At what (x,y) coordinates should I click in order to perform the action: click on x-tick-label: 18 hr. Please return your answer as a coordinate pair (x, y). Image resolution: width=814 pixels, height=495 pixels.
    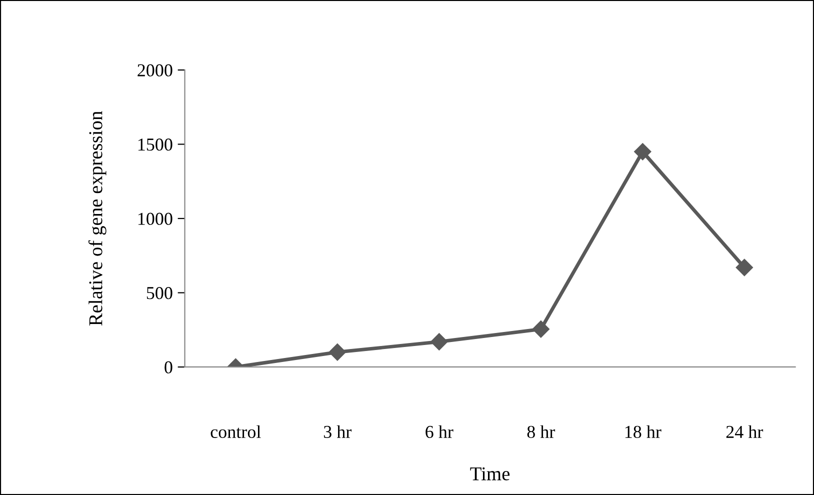
    Looking at the image, I should click on (643, 431).